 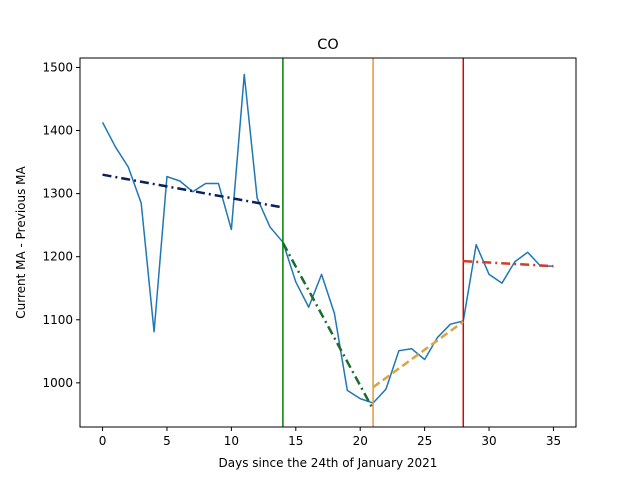 What do you see at coordinates (57, 131) in the screenshot?
I see `y-tick-label: 1400` at bounding box center [57, 131].